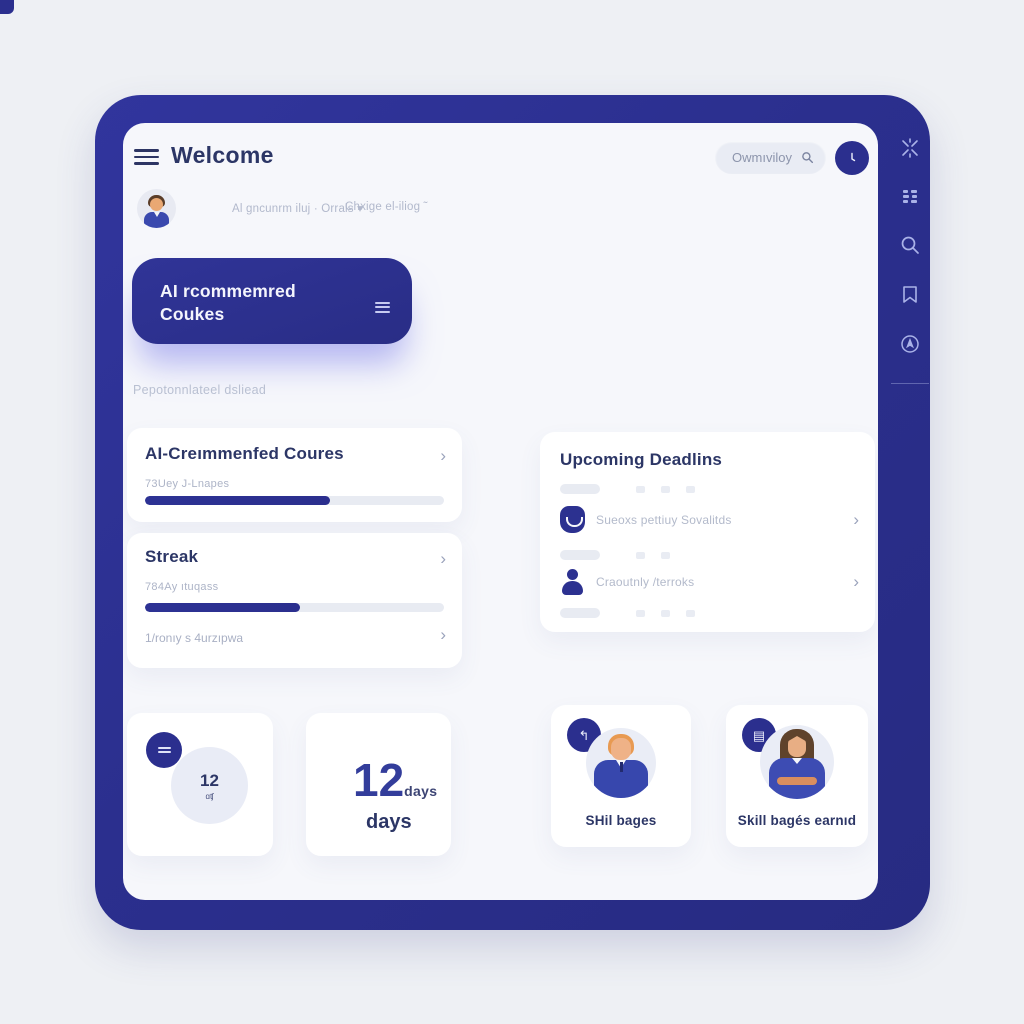 This screenshot has height=1024, width=1024. What do you see at coordinates (223, 607) in the screenshot?
I see `streak-progress-fill` at bounding box center [223, 607].